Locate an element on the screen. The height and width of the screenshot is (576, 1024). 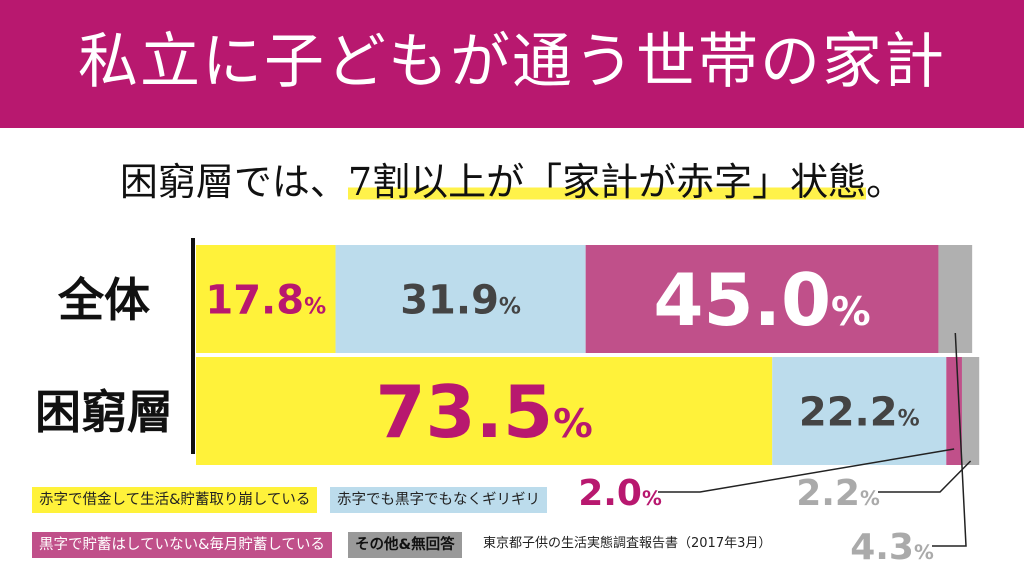
data-label: 2.2% is located at coordinates (838, 493).